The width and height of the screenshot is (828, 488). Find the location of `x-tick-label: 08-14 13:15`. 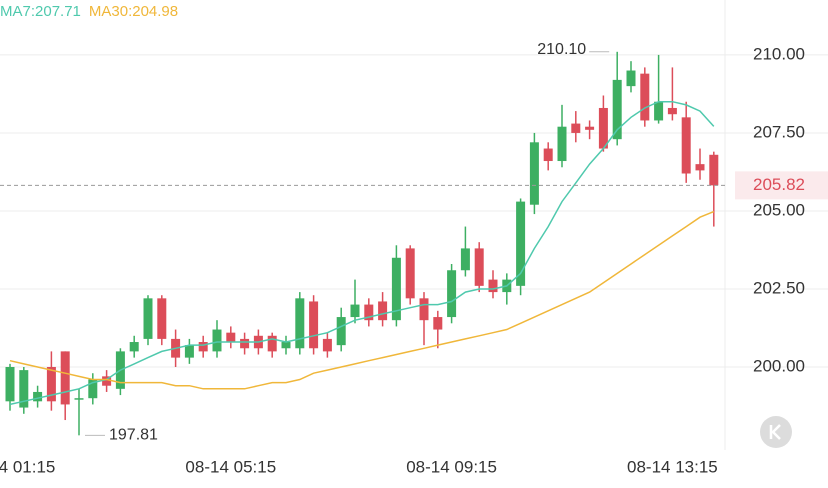

x-tick-label: 08-14 13:15 is located at coordinates (672, 466).